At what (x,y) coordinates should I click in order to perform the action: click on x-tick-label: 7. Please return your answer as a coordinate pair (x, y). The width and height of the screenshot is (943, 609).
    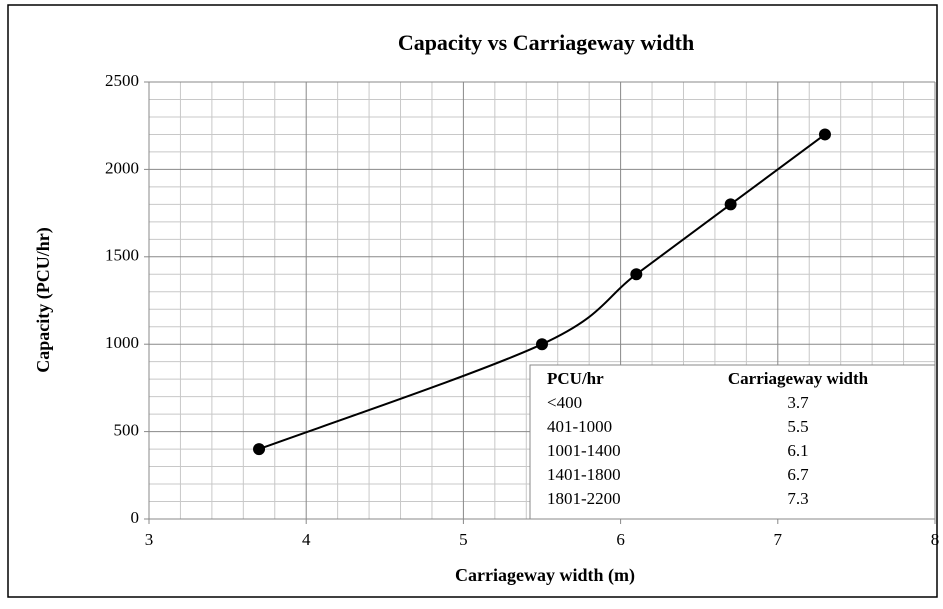
    Looking at the image, I should click on (778, 539).